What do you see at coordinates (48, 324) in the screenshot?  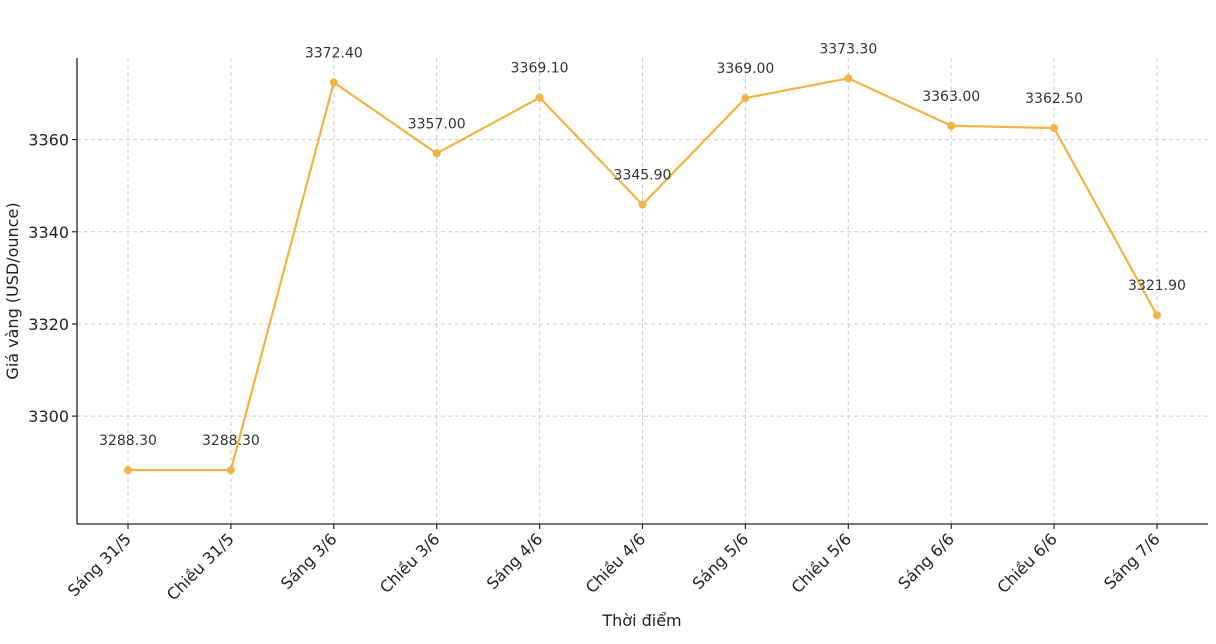 I see `y-tick-label: 3320` at bounding box center [48, 324].